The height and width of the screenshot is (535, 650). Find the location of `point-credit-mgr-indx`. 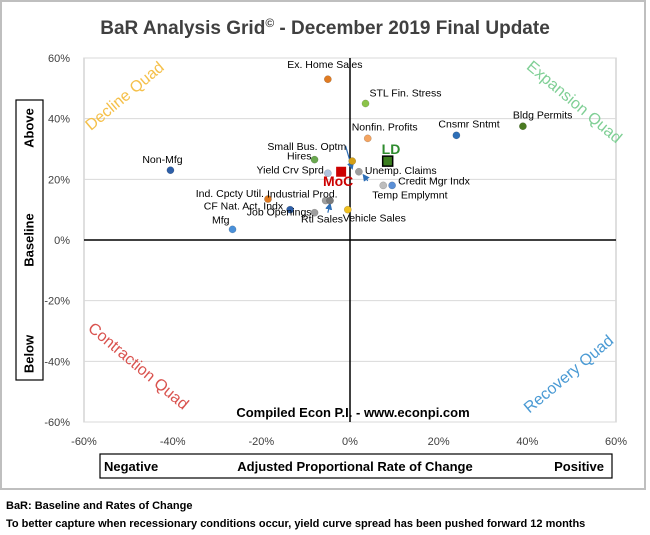

point-credit-mgr-indx is located at coordinates (392, 185).